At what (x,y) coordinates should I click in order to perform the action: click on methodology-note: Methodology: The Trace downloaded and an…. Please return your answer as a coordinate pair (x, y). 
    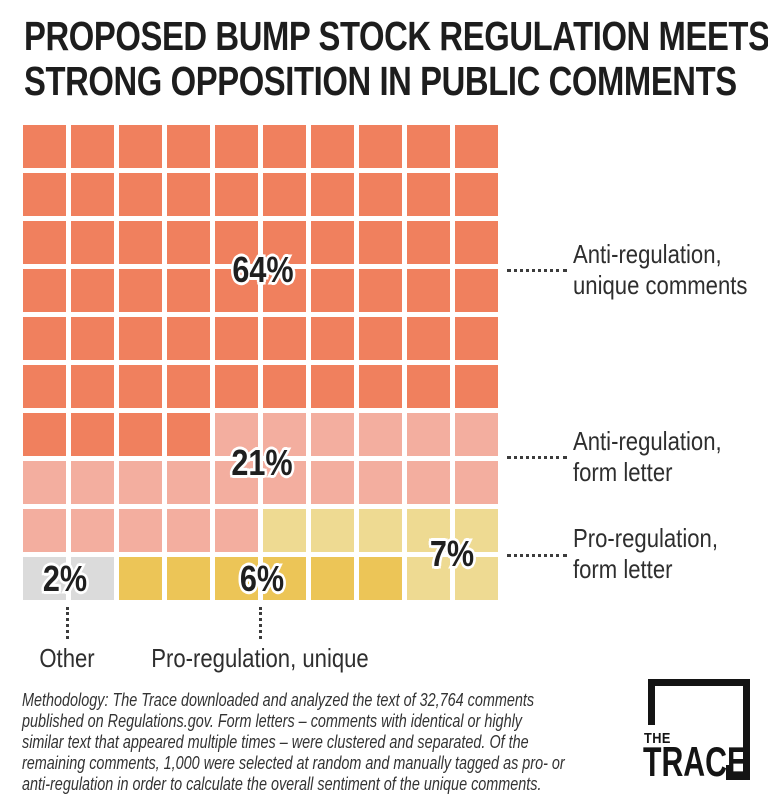
    Looking at the image, I should click on (293, 742).